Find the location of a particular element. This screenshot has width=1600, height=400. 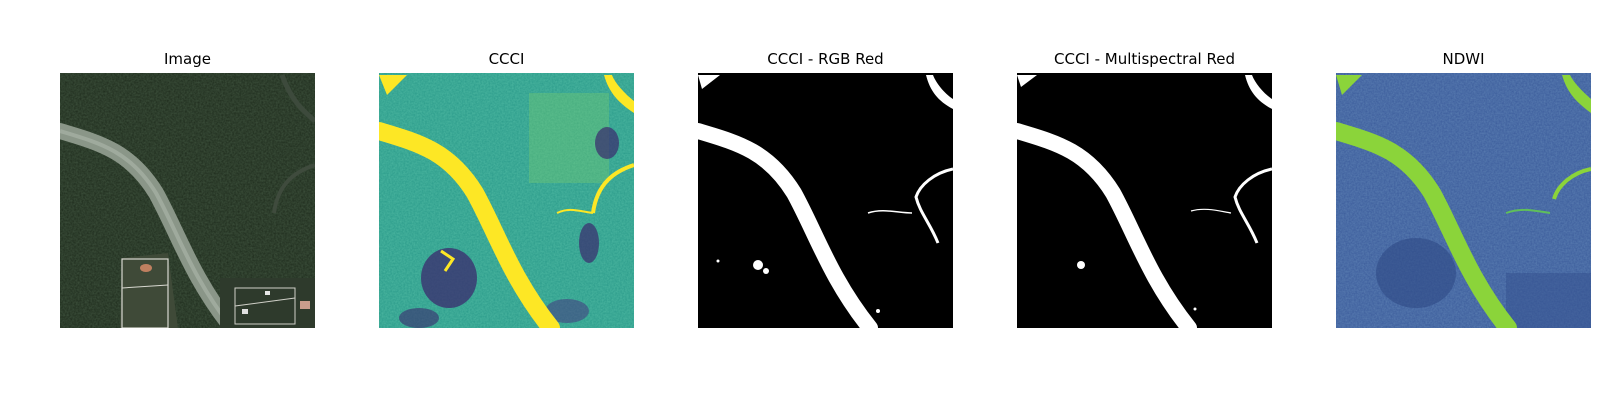

panel-title: CCCI - Multispectral Red is located at coordinates (1144, 59).